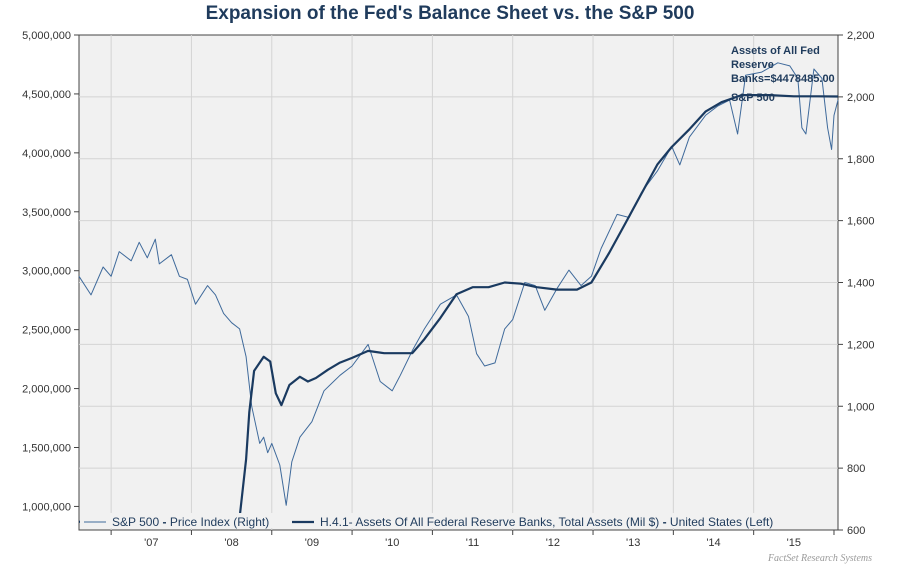 This screenshot has width=901, height=564. I want to click on right-axis-tick-label: 800, so click(856, 469).